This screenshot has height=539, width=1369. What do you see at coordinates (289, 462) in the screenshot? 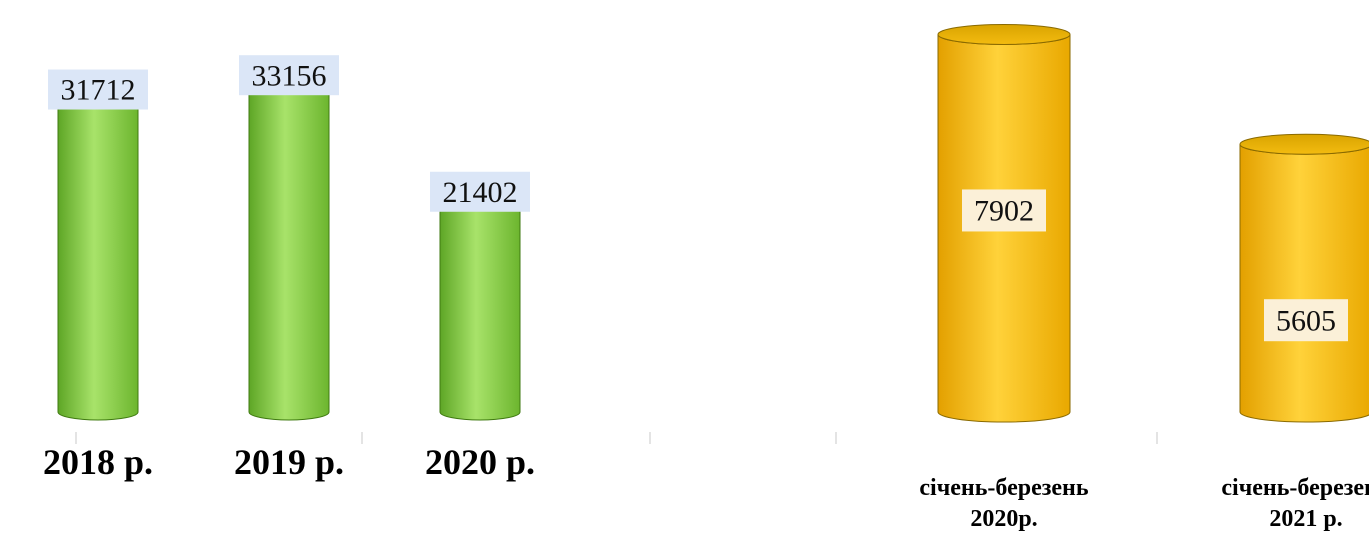
I see `category-label-0-1: 2019 р.` at bounding box center [289, 462].